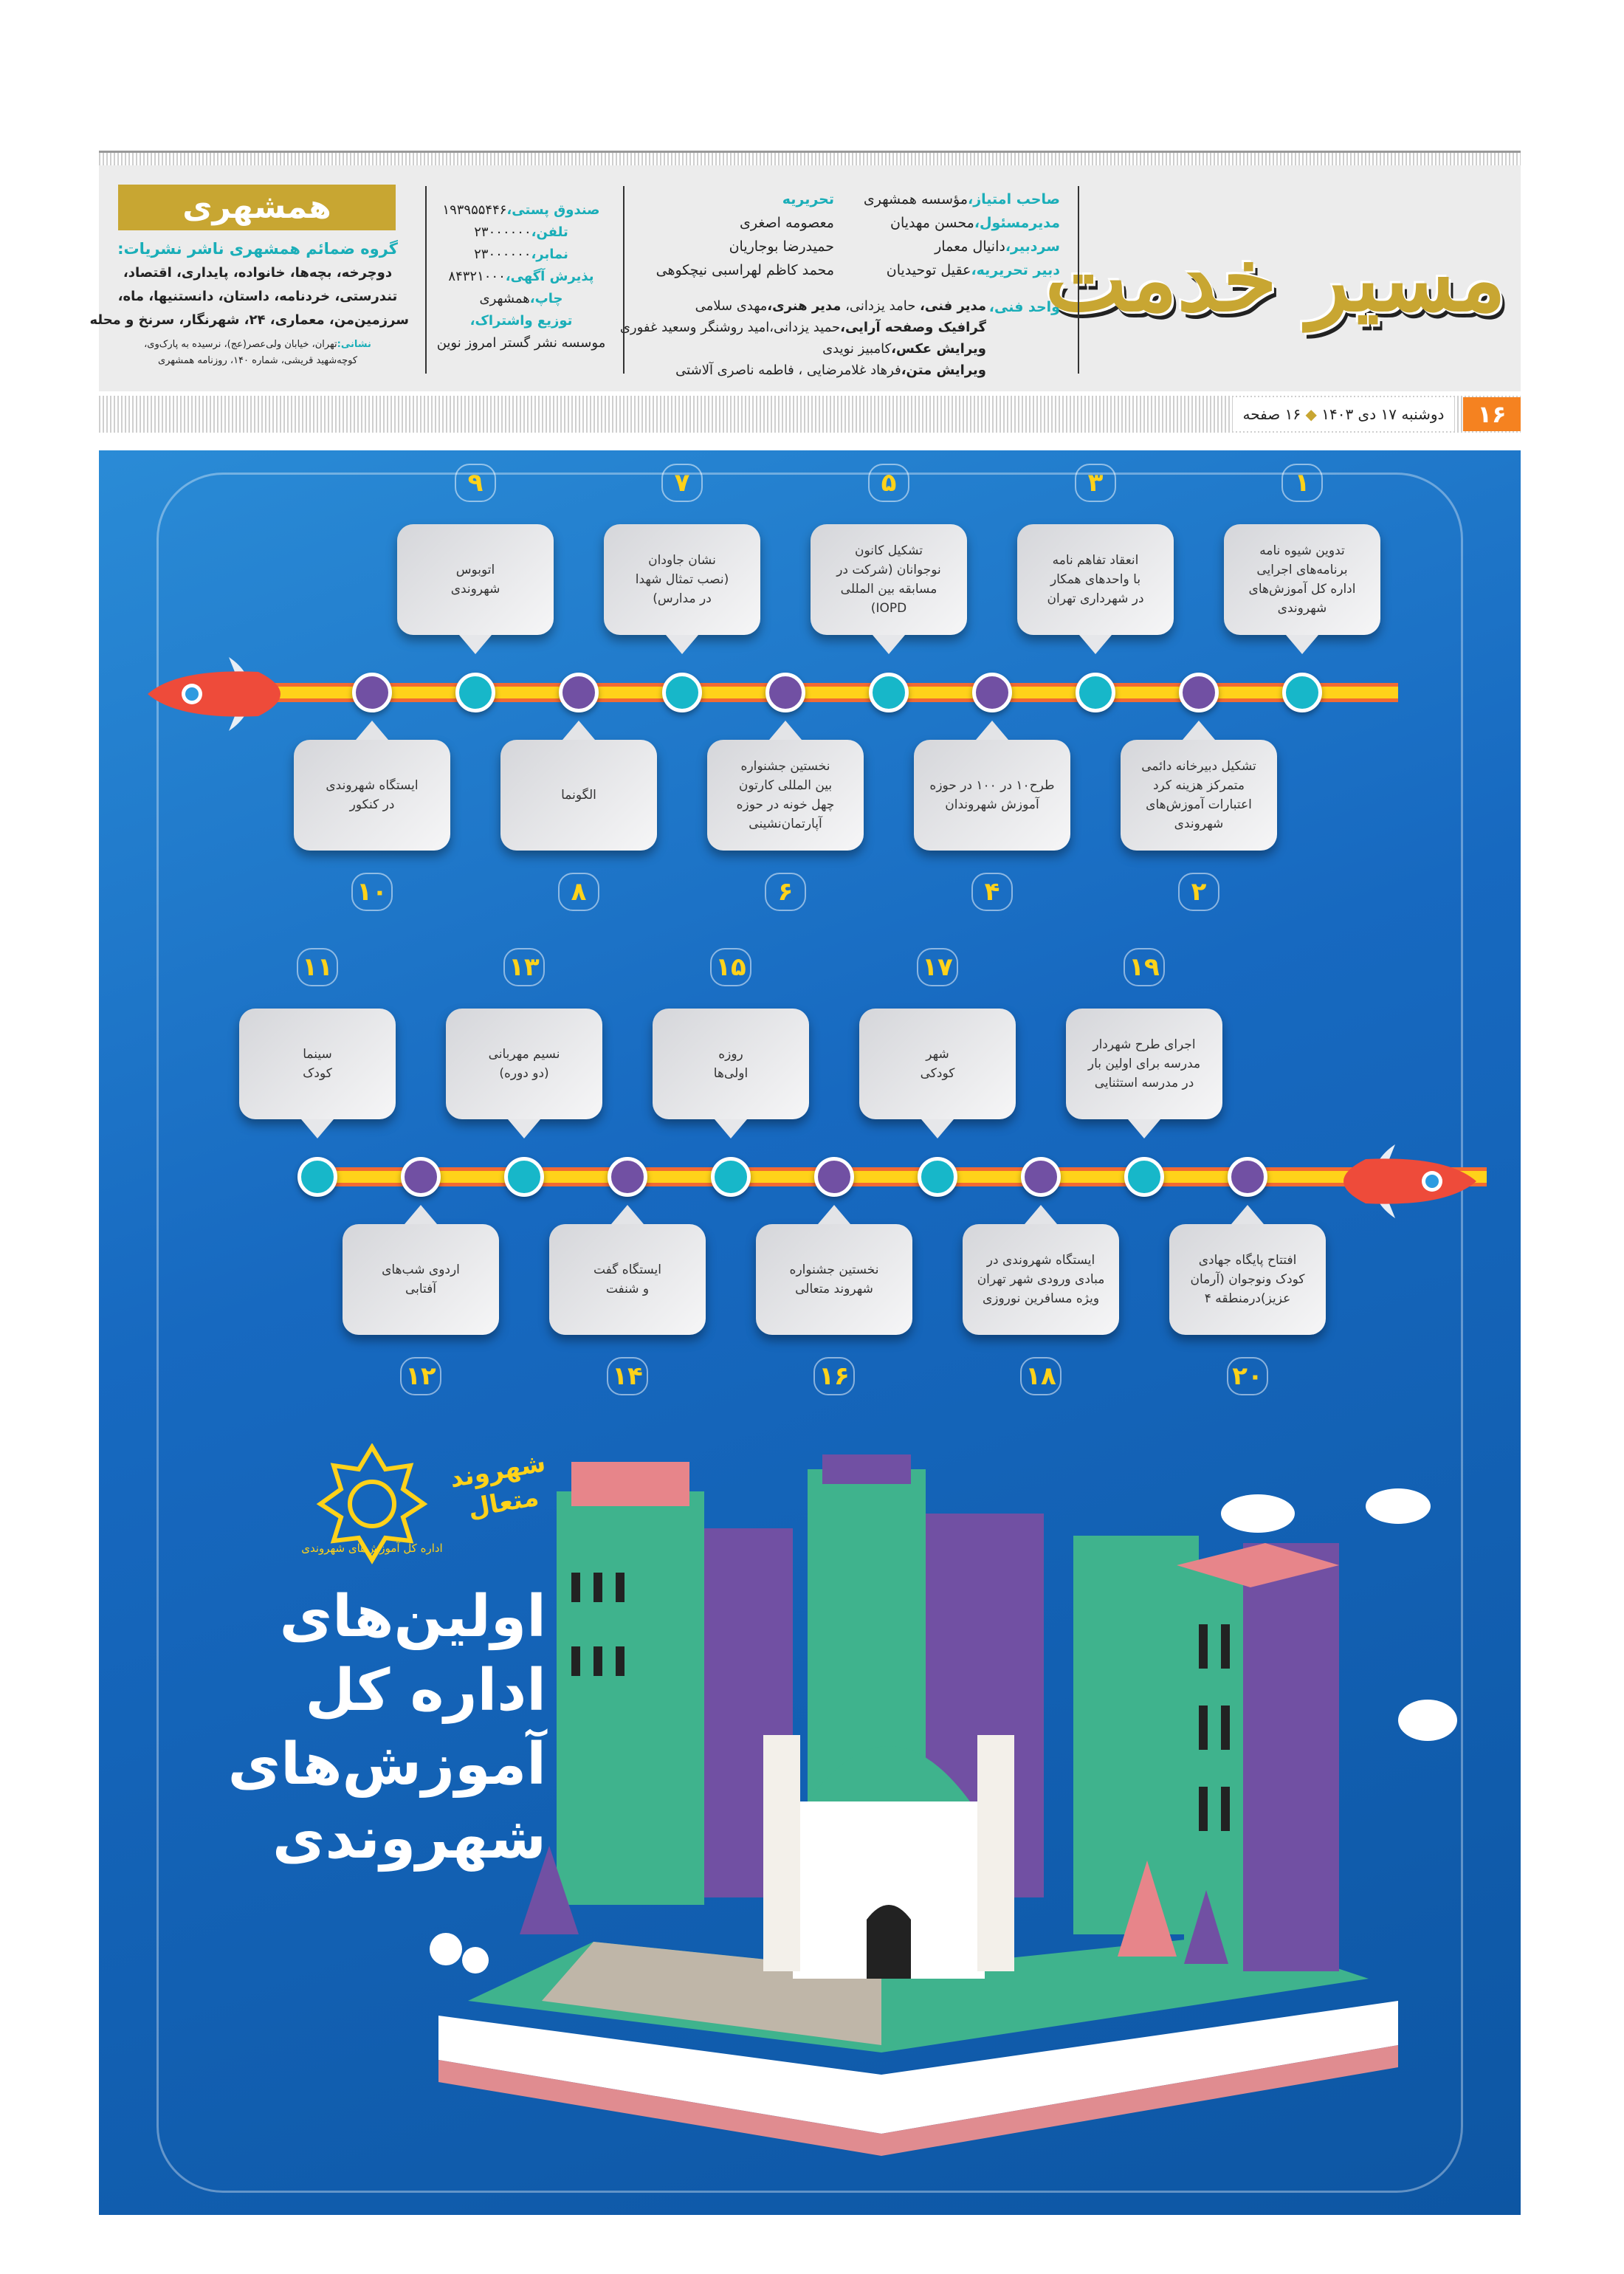  What do you see at coordinates (881, 306) in the screenshot?
I see `technical-names: حامد یزدانی،` at bounding box center [881, 306].